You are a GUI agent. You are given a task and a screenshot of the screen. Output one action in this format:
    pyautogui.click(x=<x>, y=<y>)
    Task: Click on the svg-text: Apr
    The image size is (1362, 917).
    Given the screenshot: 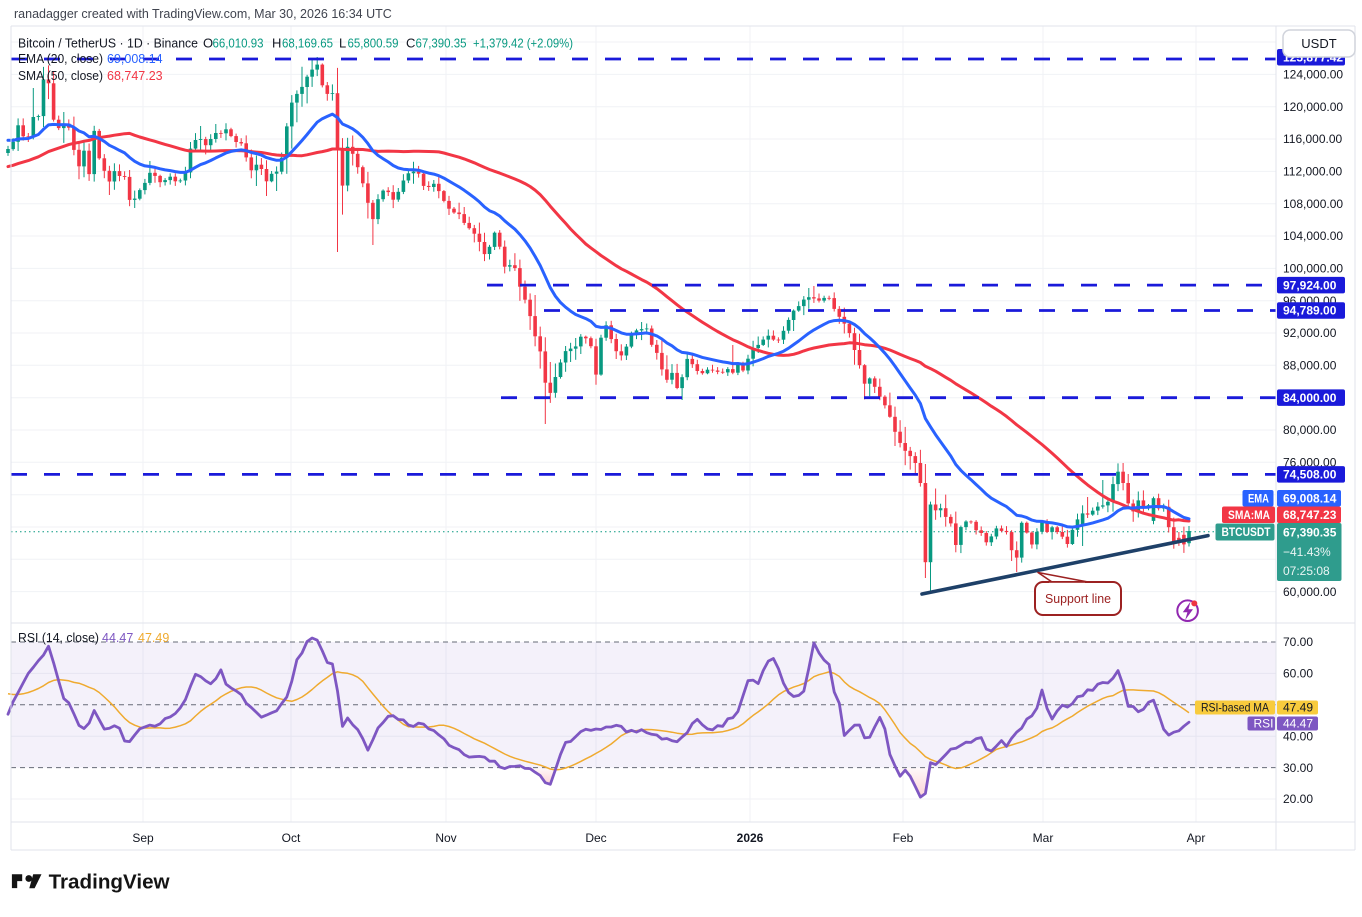 What is the action you would take?
    pyautogui.click(x=1196, y=838)
    